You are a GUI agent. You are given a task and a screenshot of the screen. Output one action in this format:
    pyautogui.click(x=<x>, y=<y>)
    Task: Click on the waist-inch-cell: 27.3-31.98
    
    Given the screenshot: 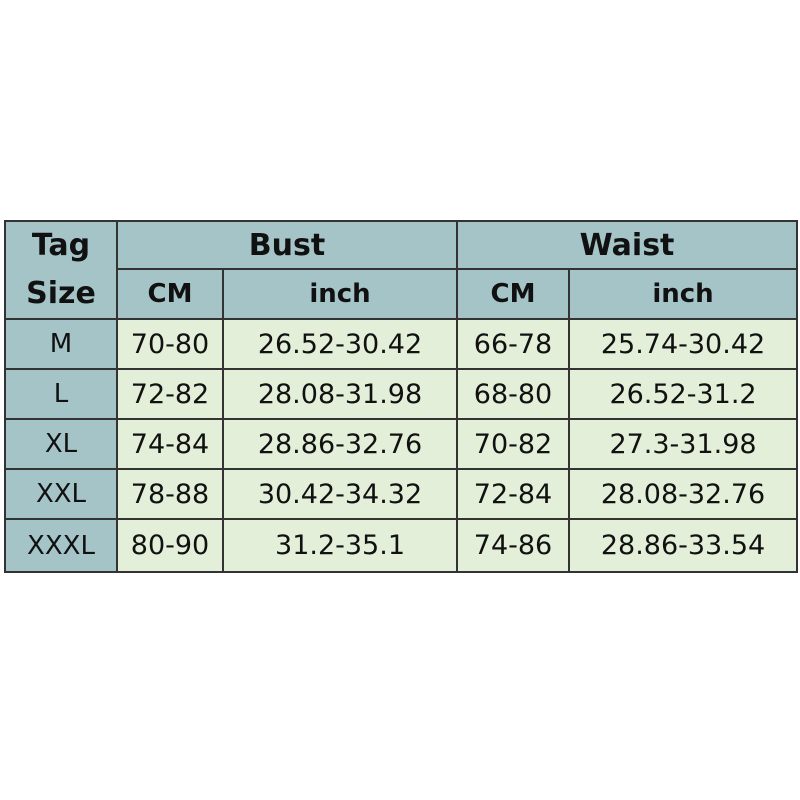 What is the action you would take?
    pyautogui.click(x=683, y=444)
    